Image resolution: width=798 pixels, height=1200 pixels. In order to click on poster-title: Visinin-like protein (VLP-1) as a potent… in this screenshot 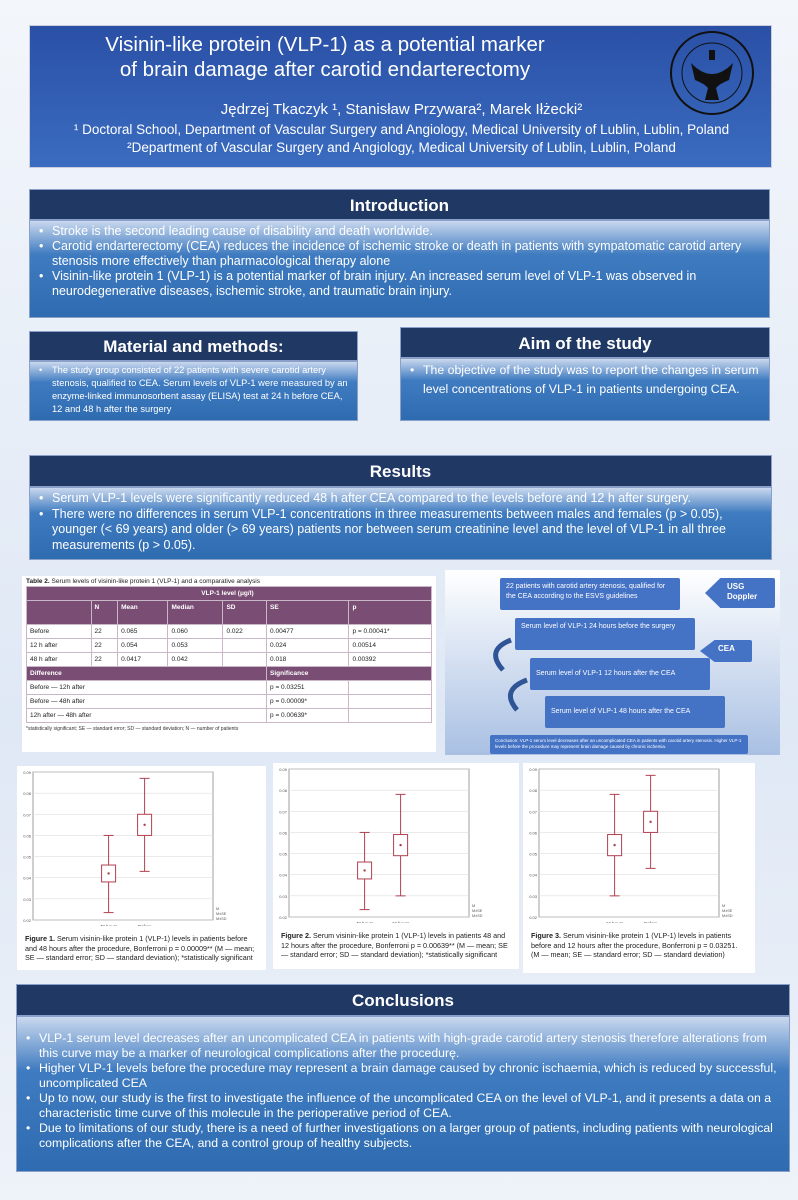, I will do `click(325, 57)`.